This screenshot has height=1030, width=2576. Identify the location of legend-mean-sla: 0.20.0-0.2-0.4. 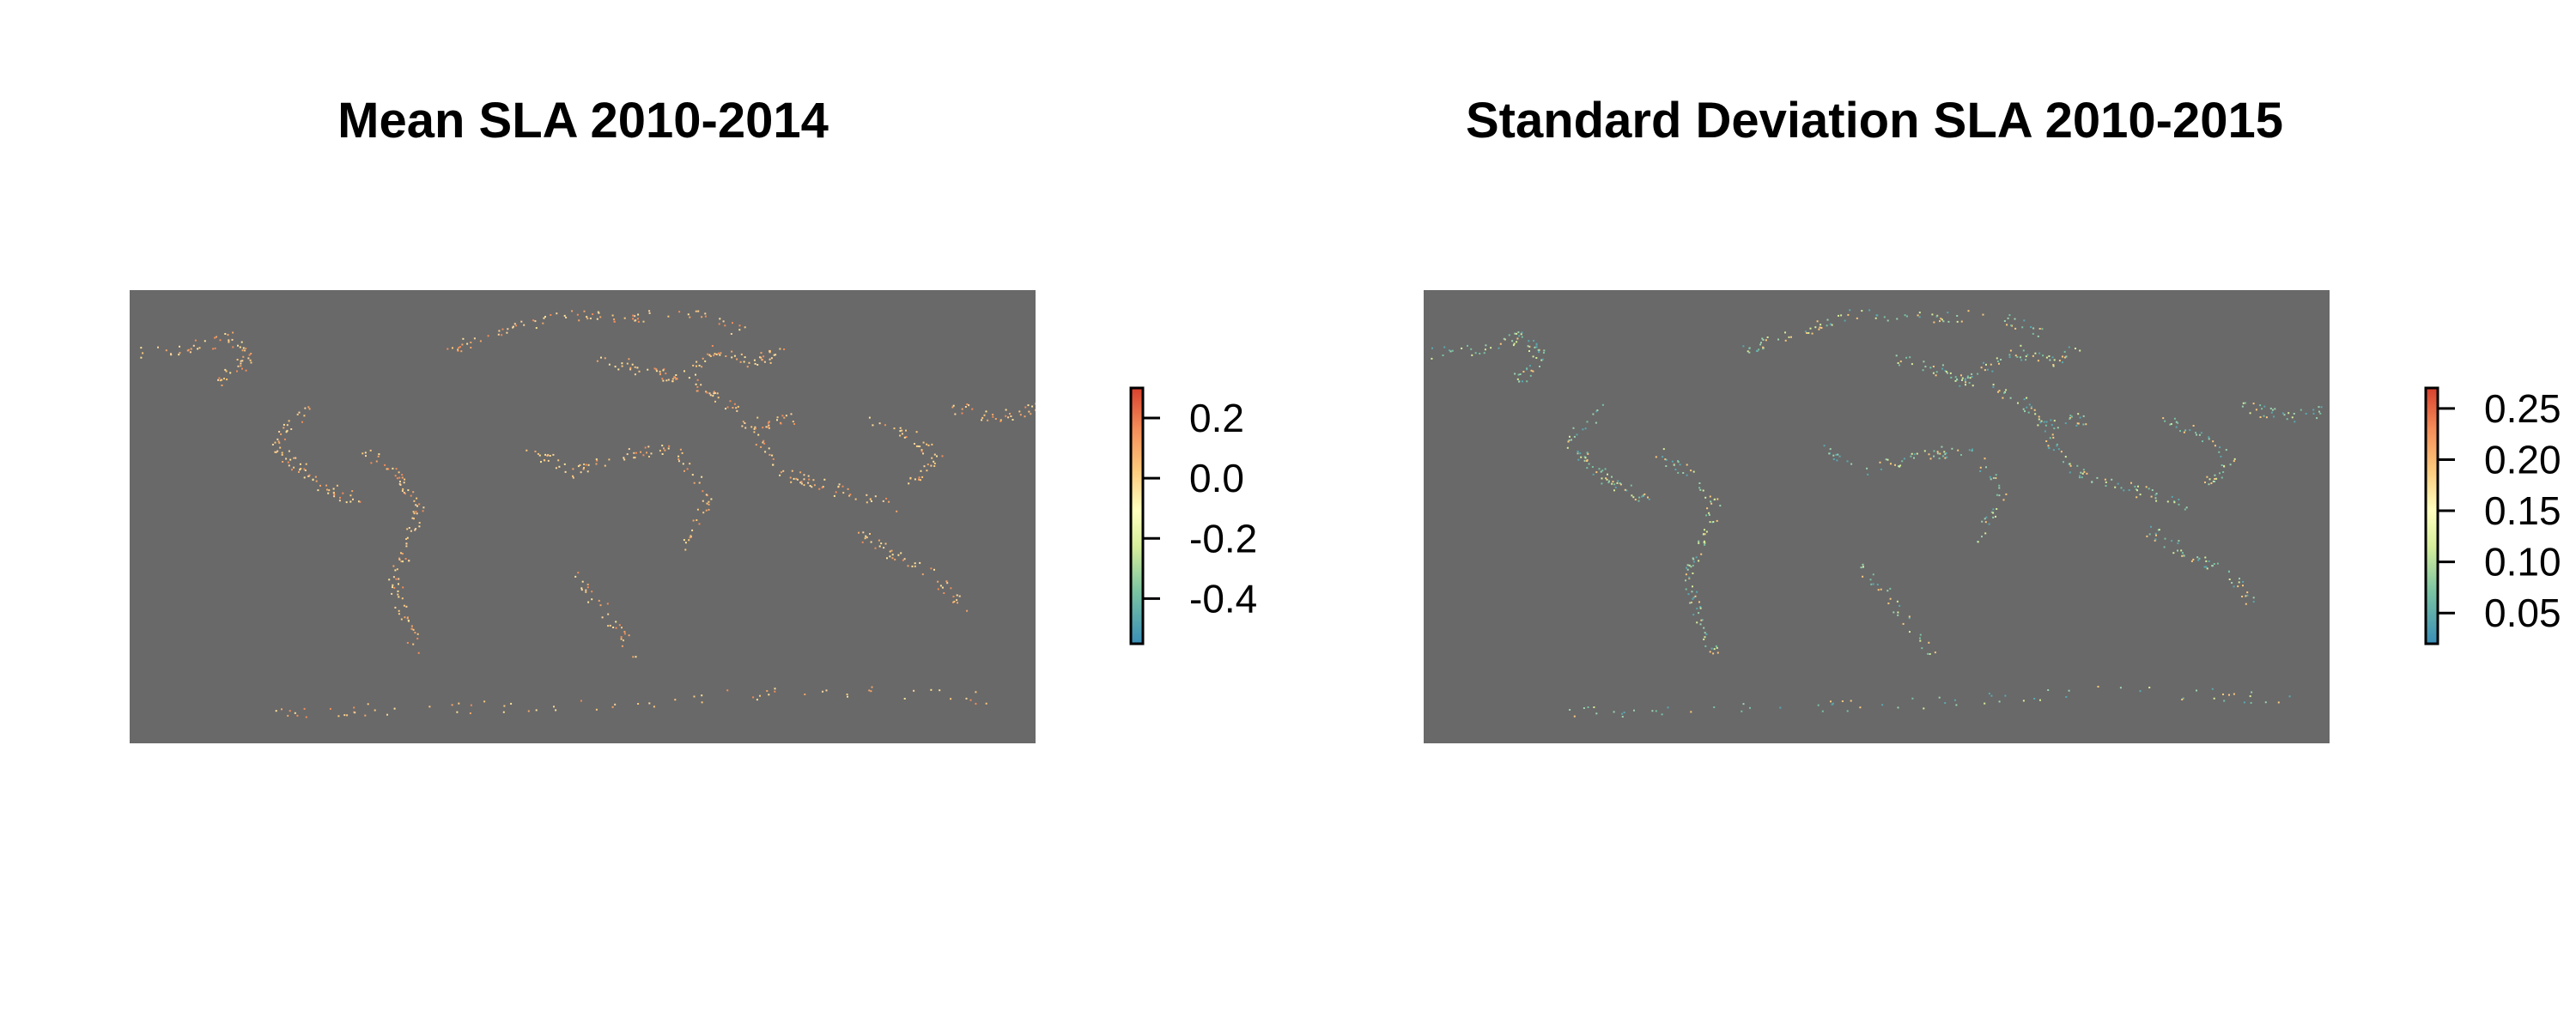
(1193, 515).